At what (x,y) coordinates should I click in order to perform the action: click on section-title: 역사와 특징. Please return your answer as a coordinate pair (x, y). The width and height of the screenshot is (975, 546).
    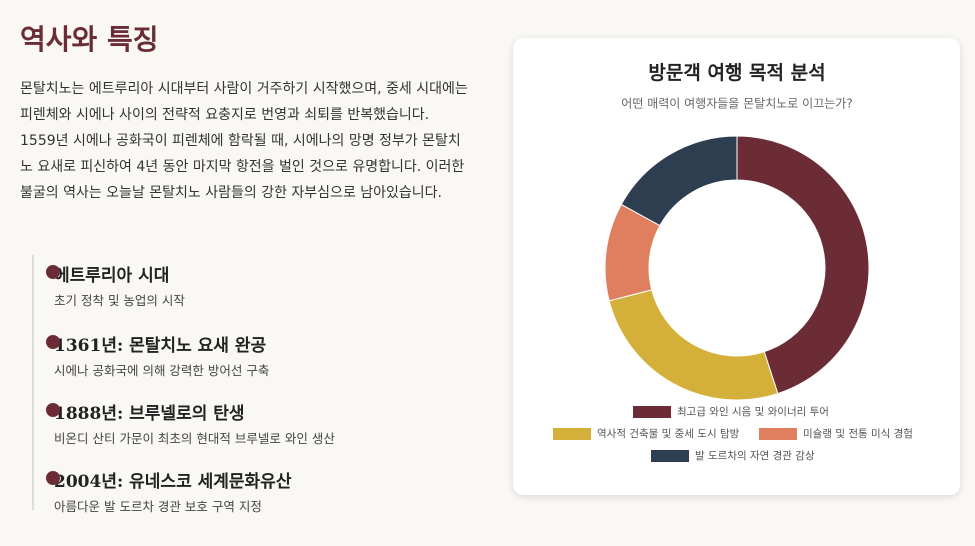
    Looking at the image, I should click on (89, 39).